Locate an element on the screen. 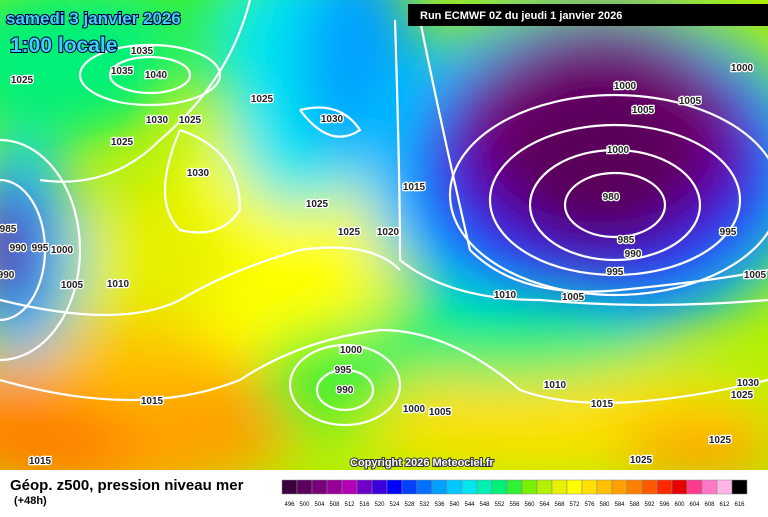  time: 1:00 locale is located at coordinates (63, 45).